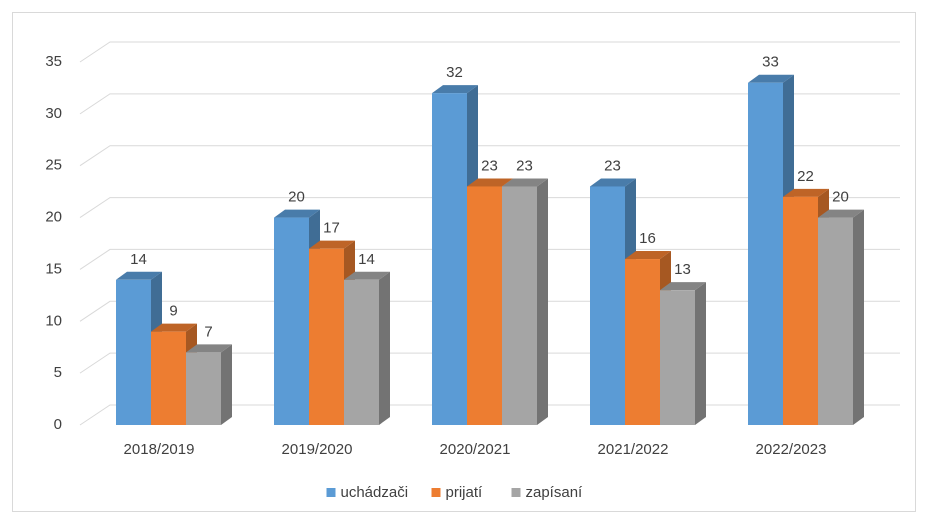  Describe the element at coordinates (331, 228) in the screenshot. I see `data-label: 17` at that location.